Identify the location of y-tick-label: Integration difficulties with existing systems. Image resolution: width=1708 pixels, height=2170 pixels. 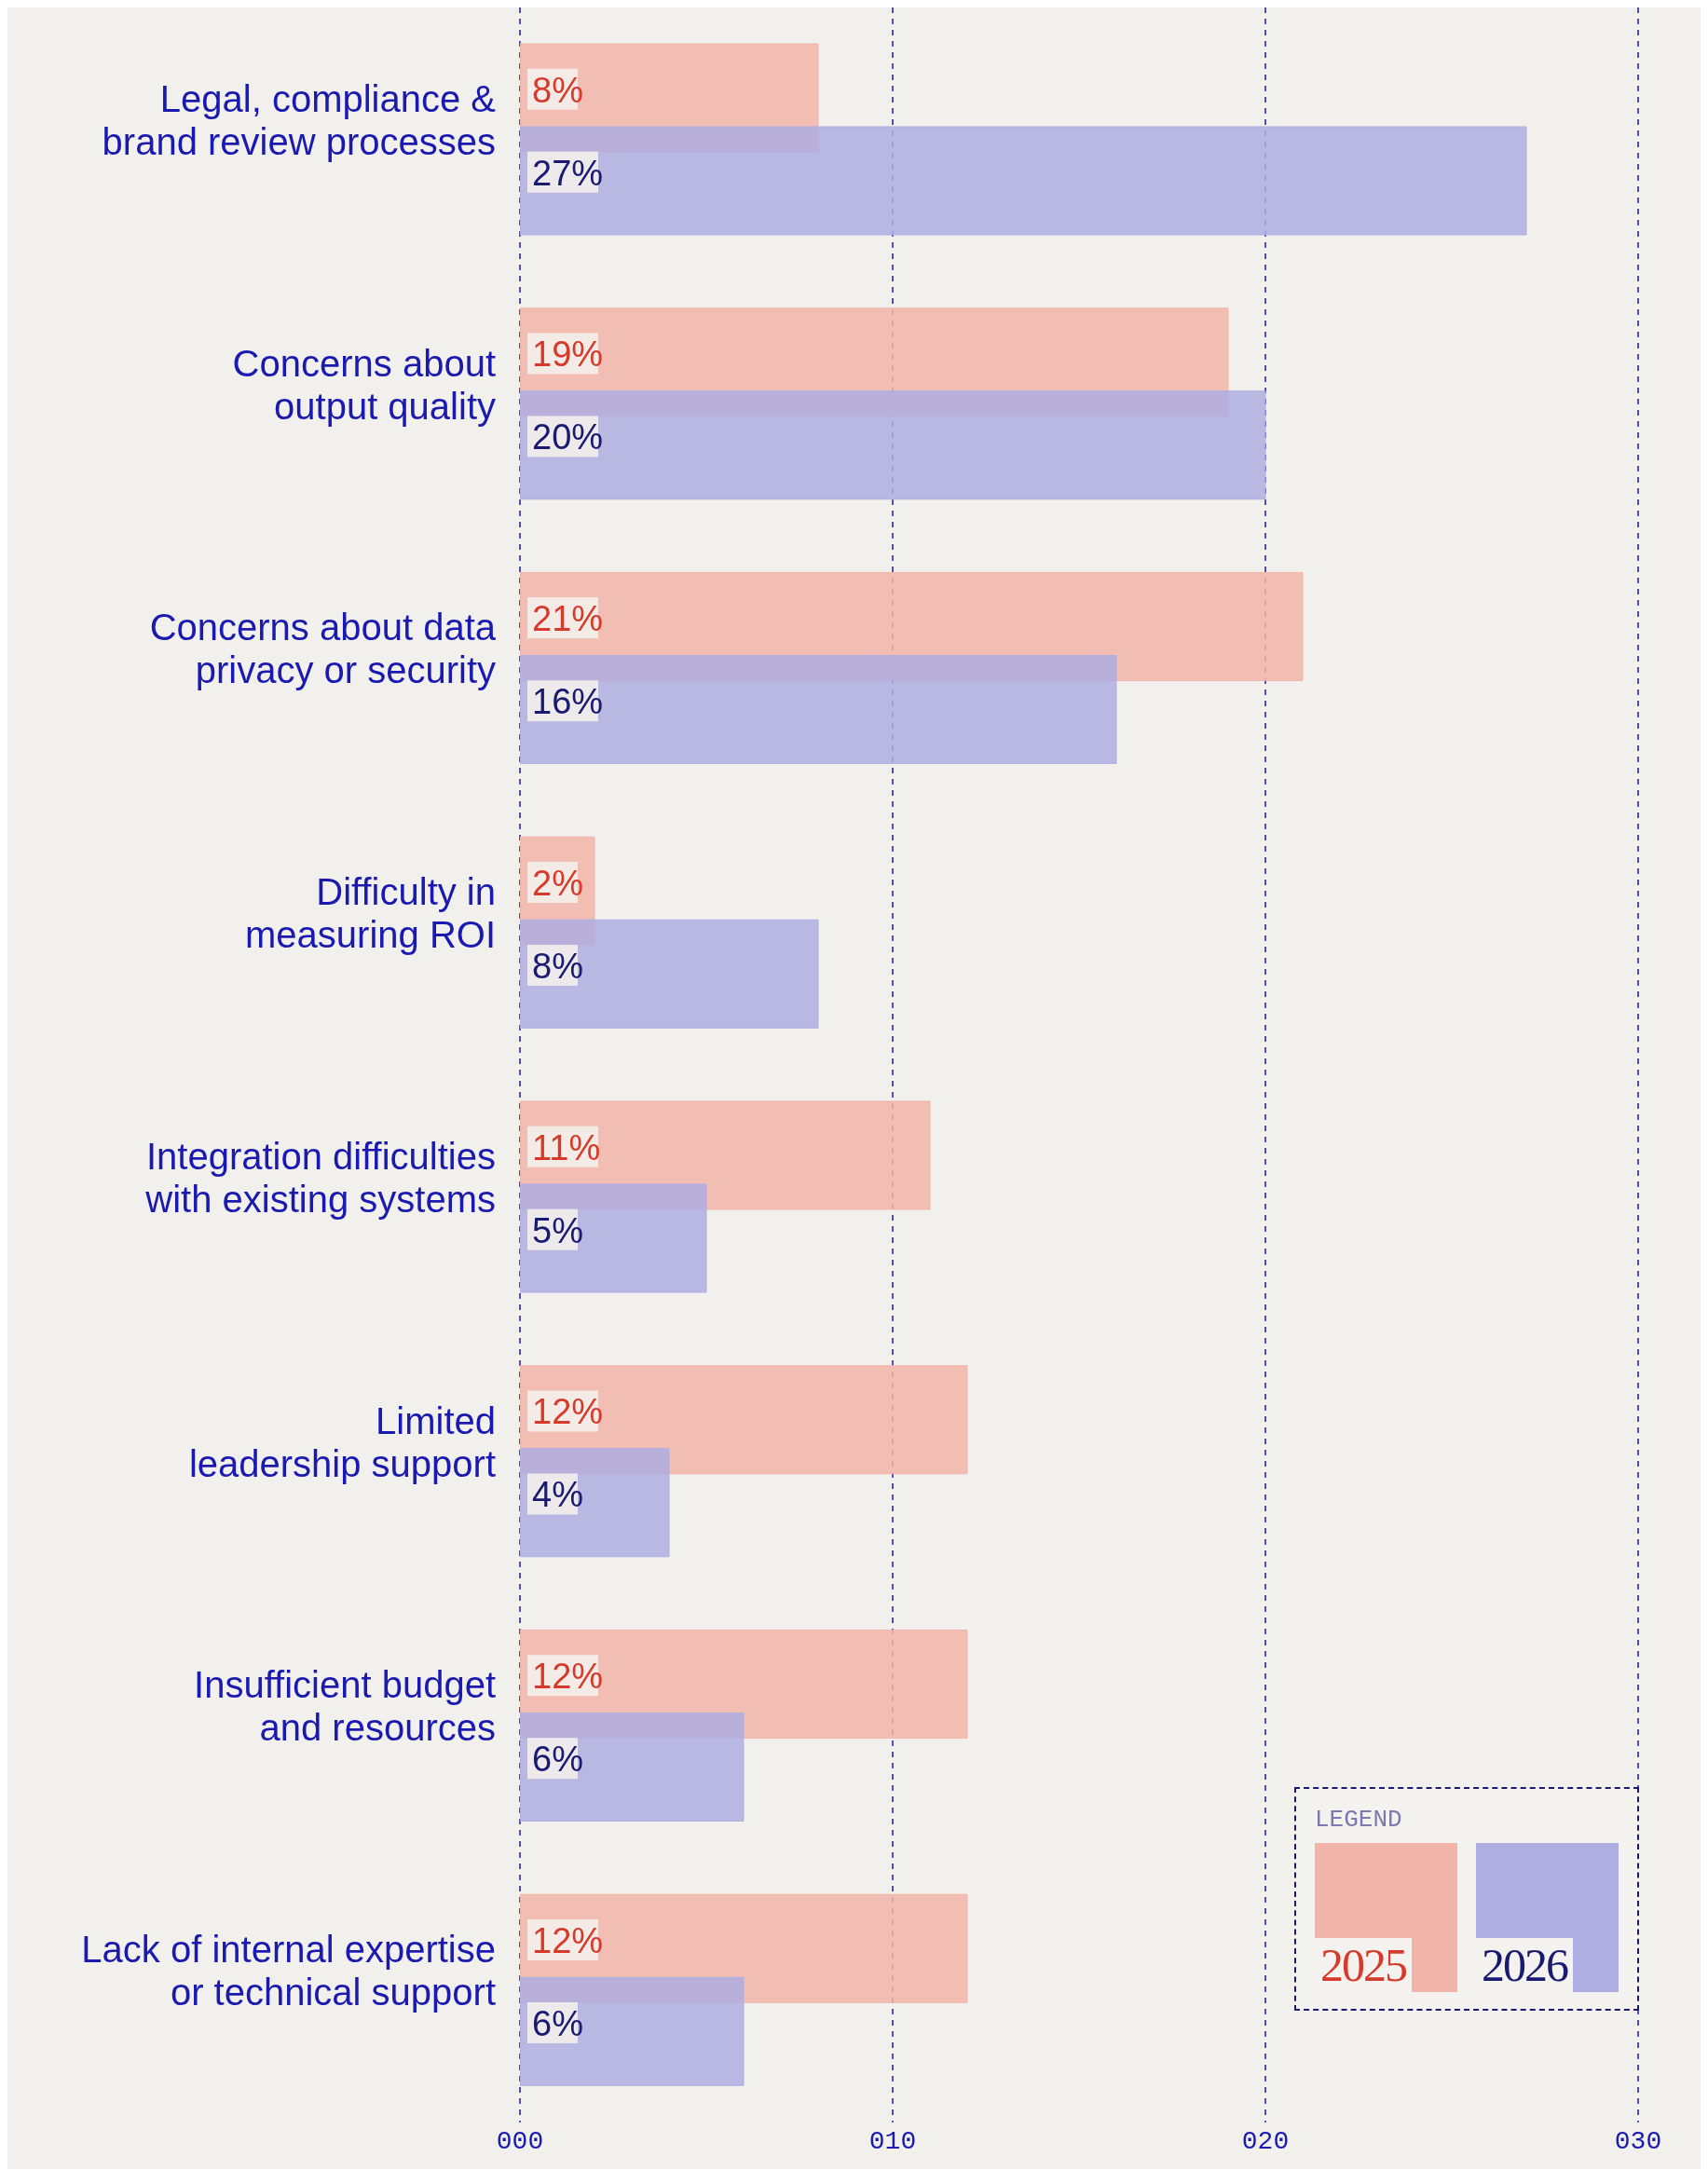
(320, 1177).